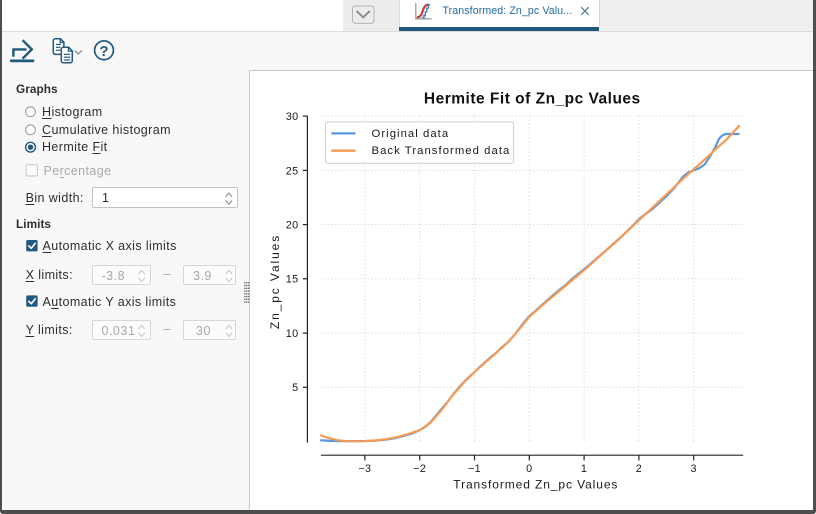  Describe the element at coordinates (532, 99) in the screenshot. I see `svg-text: Hermite Fit of Zn_pc Values` at that location.